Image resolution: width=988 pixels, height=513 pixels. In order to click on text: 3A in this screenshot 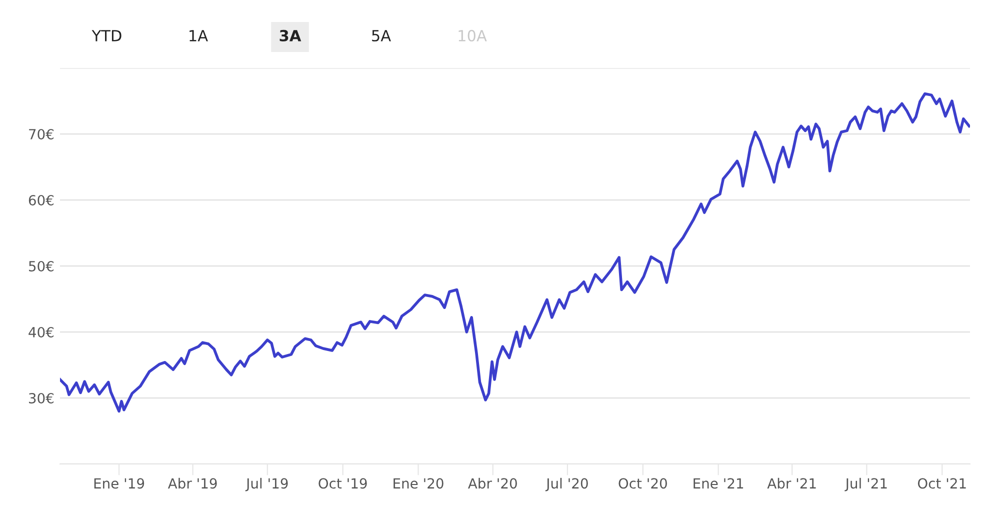, I will do `click(291, 36)`.